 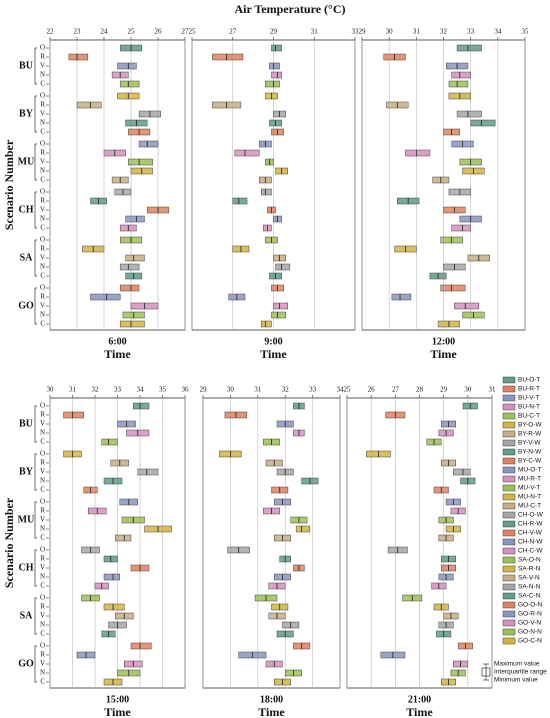 I want to click on time-label: 21:00, so click(x=419, y=699).